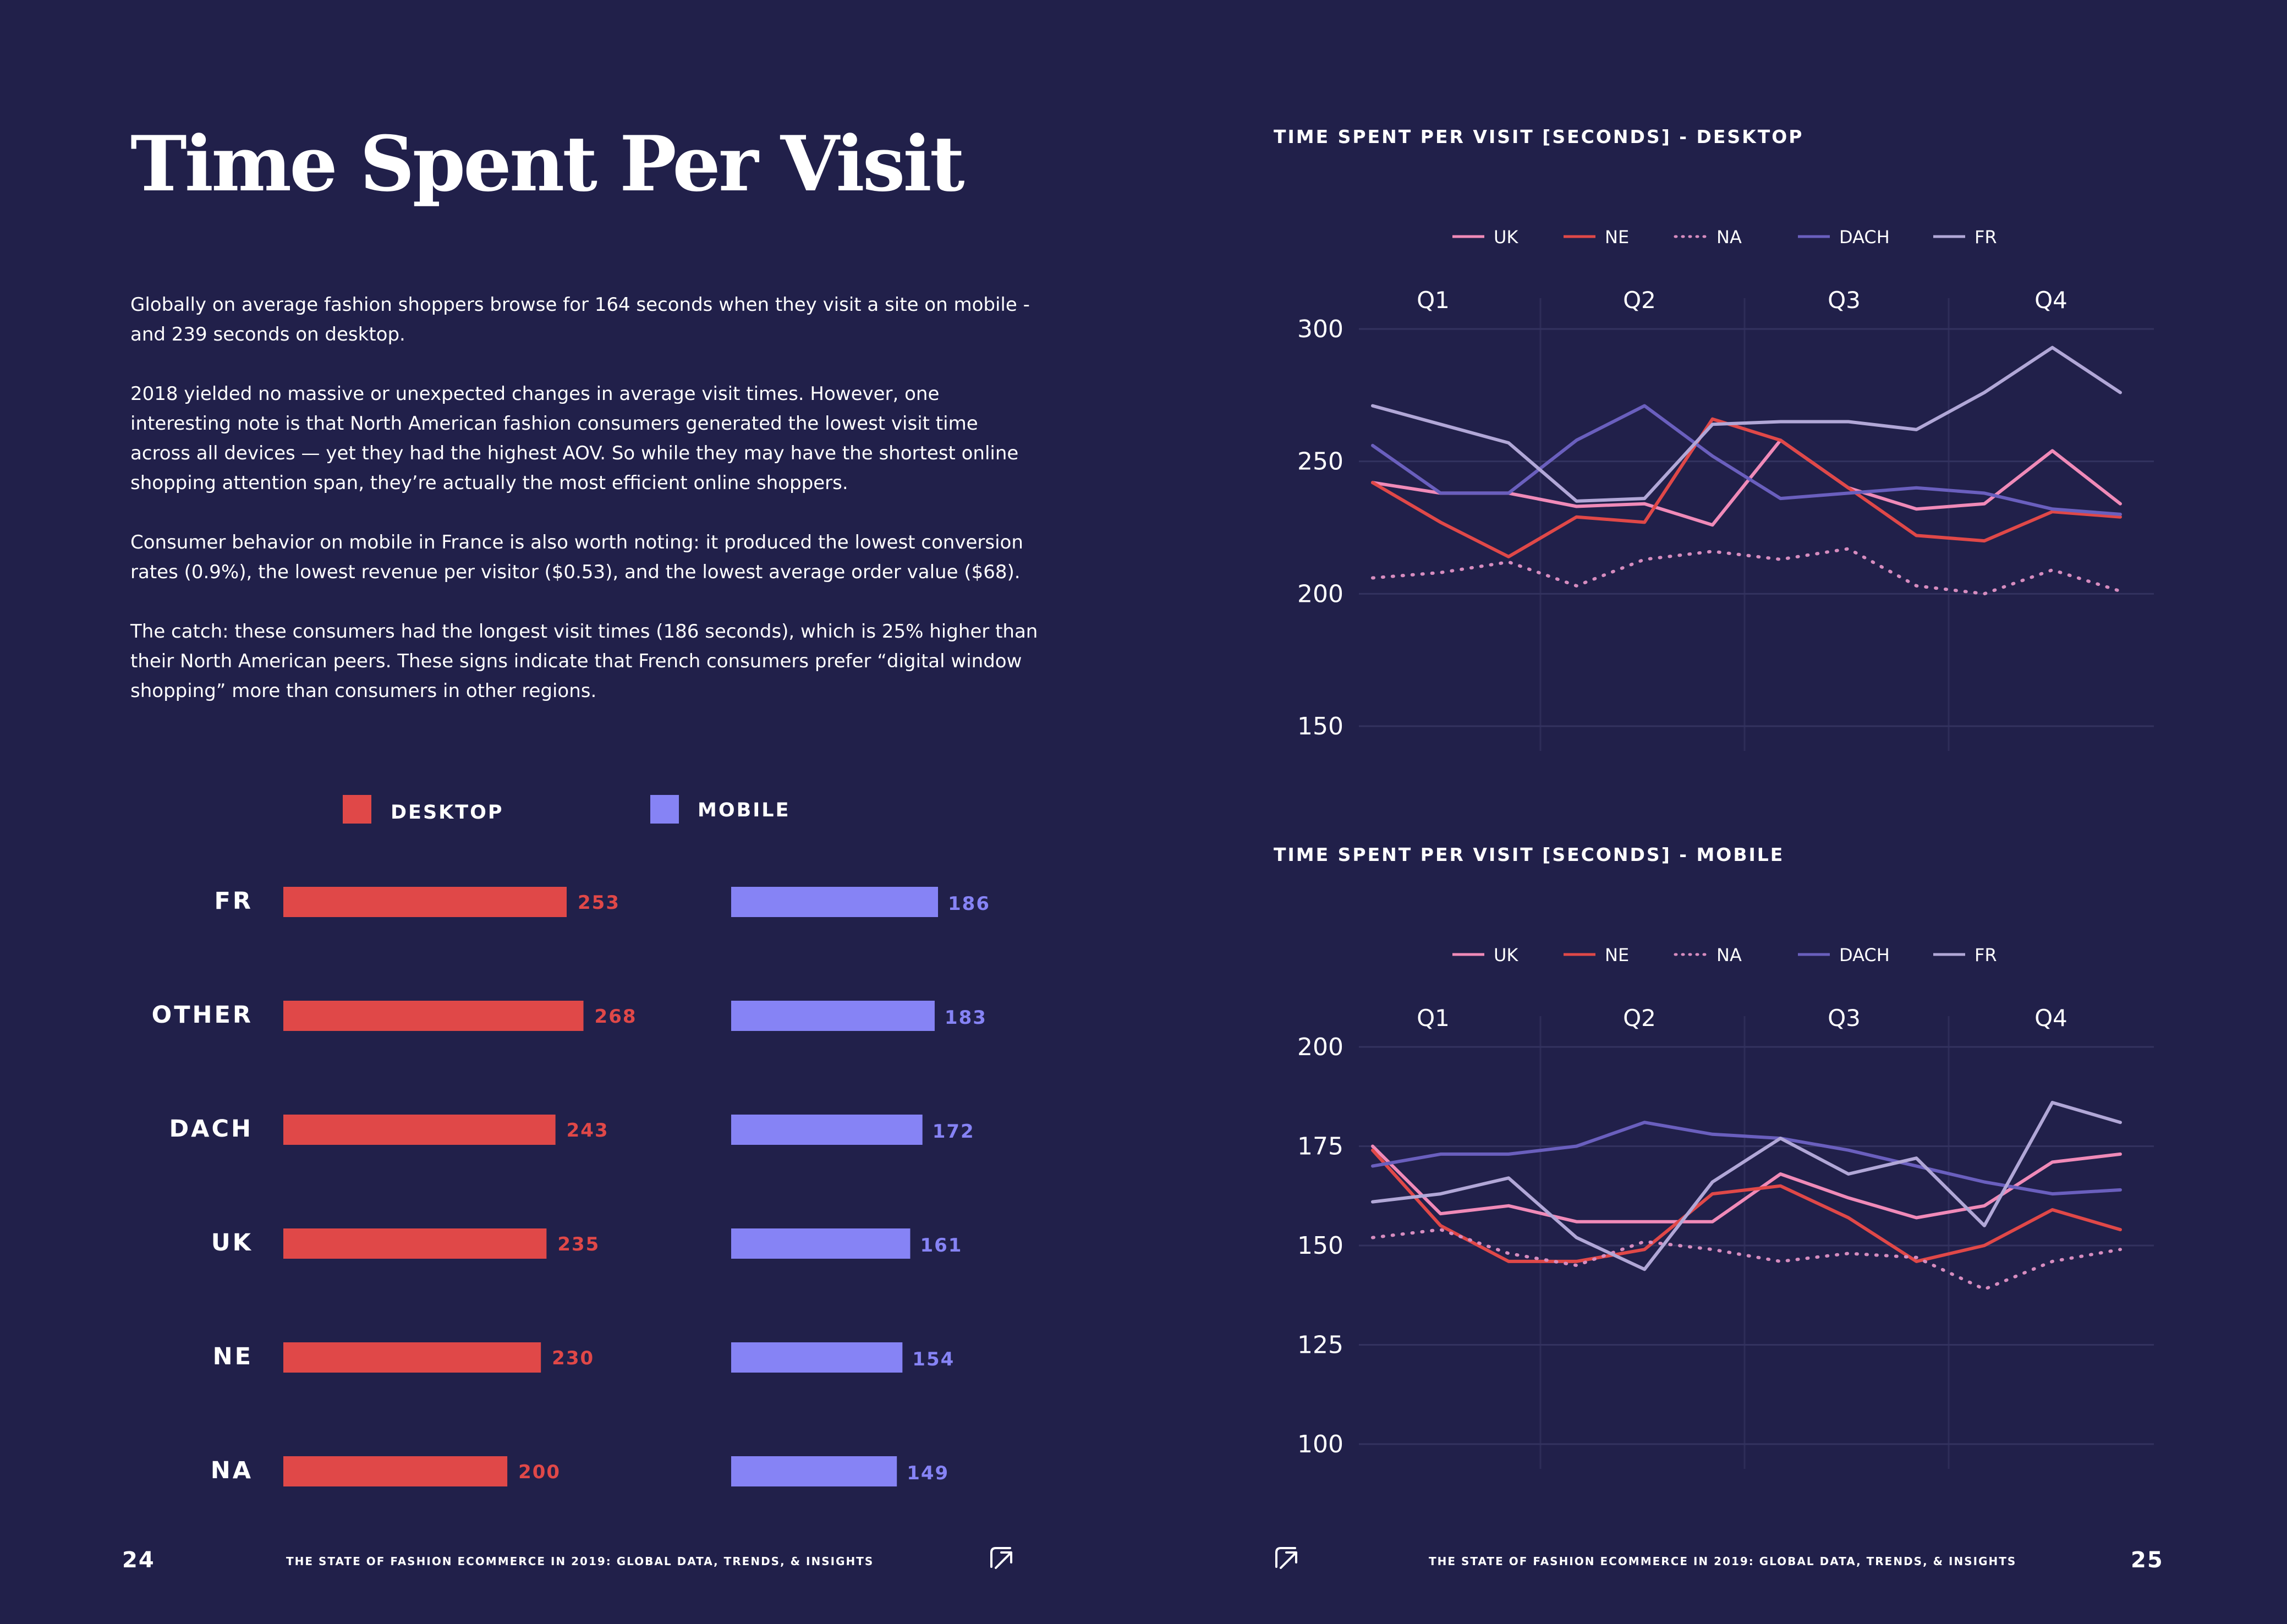 Image resolution: width=2287 pixels, height=1624 pixels. I want to click on desktop-value-ne: 230, so click(573, 1358).